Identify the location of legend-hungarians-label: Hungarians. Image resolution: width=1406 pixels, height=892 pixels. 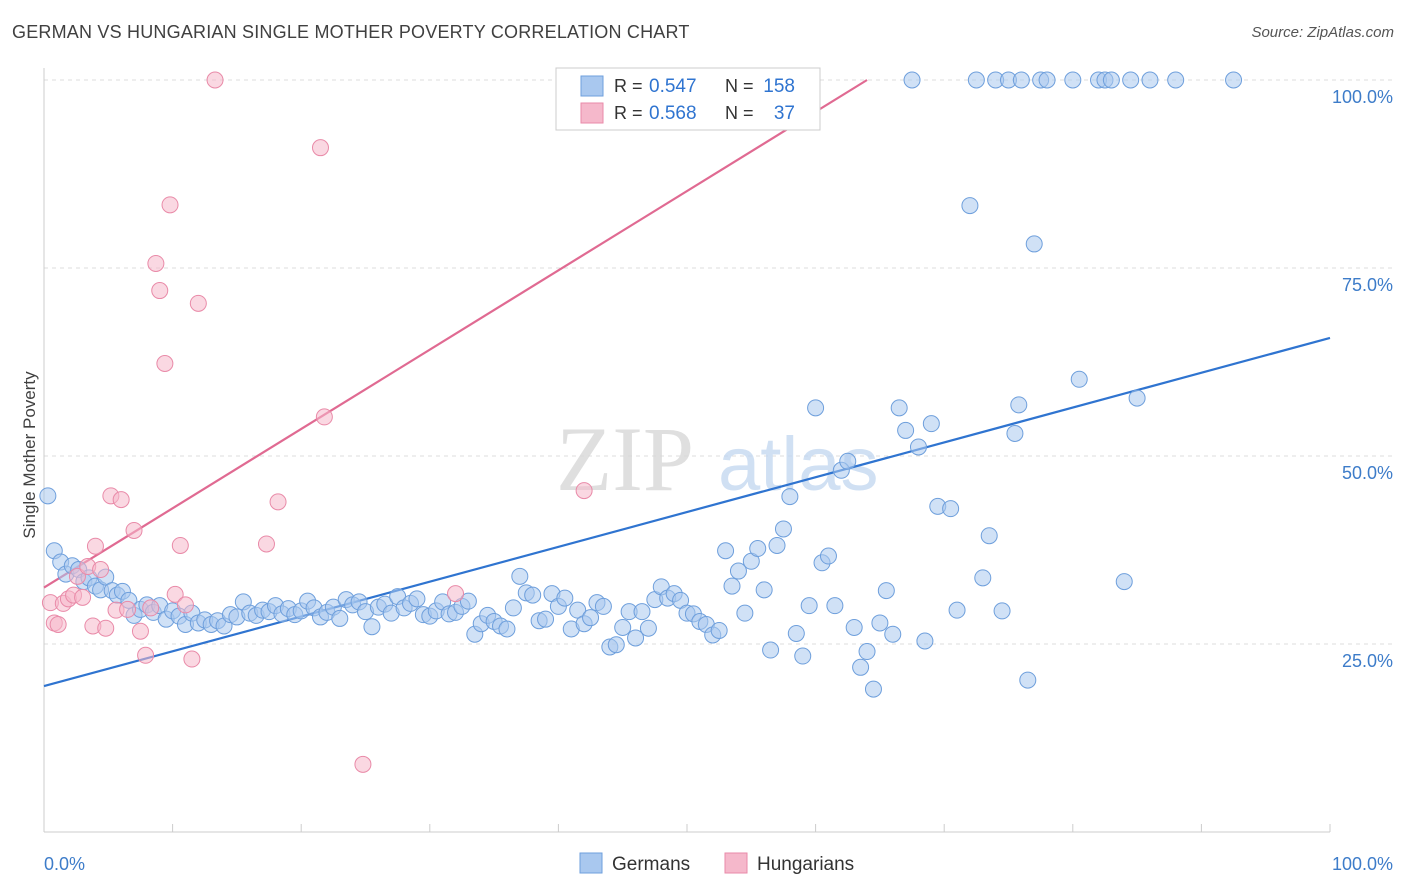
(805, 864).